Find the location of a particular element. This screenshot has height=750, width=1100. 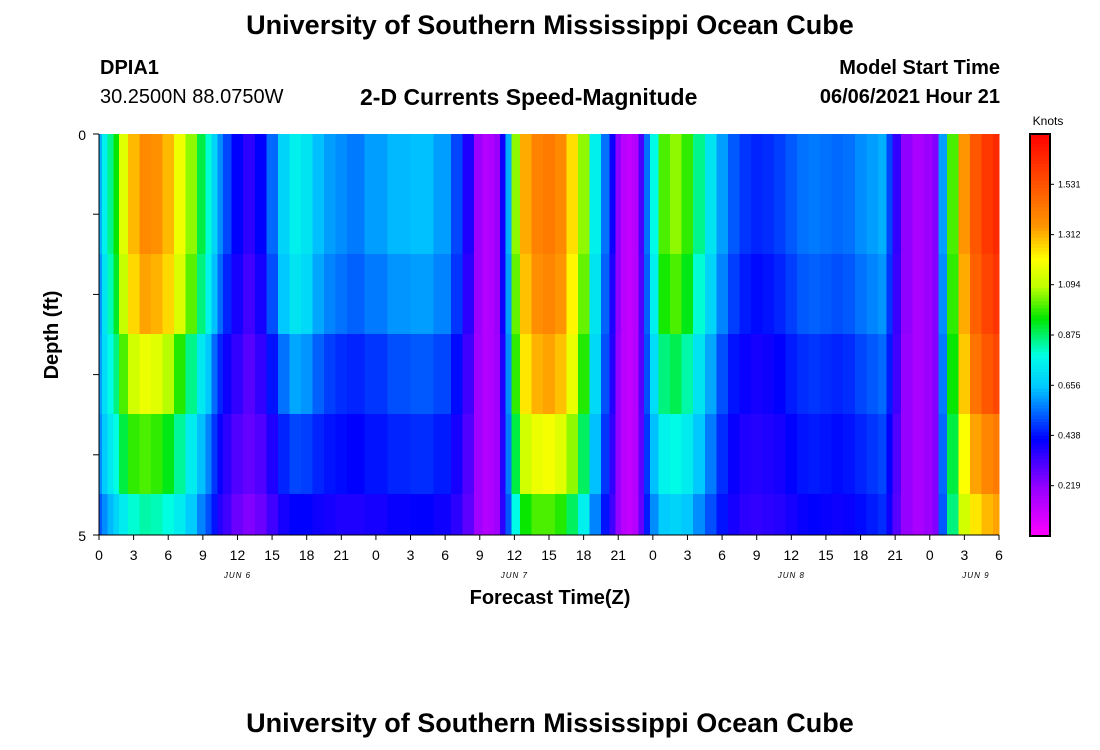

date-label: JUN 8 is located at coordinates (791, 575).